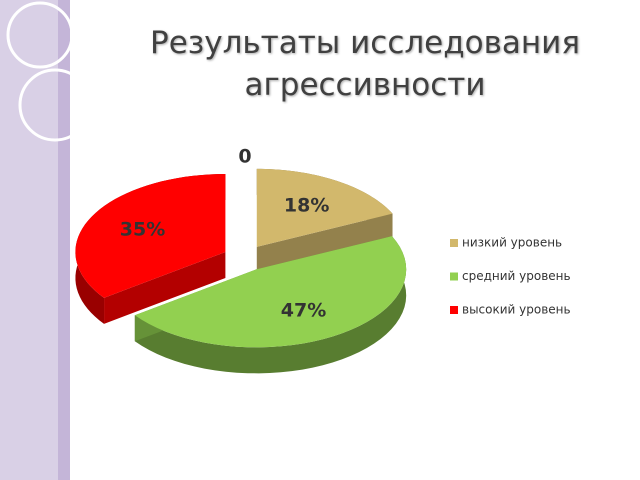  Describe the element at coordinates (365, 64) in the screenshot. I see `chart-title: Результаты исследования агрессивности` at that location.